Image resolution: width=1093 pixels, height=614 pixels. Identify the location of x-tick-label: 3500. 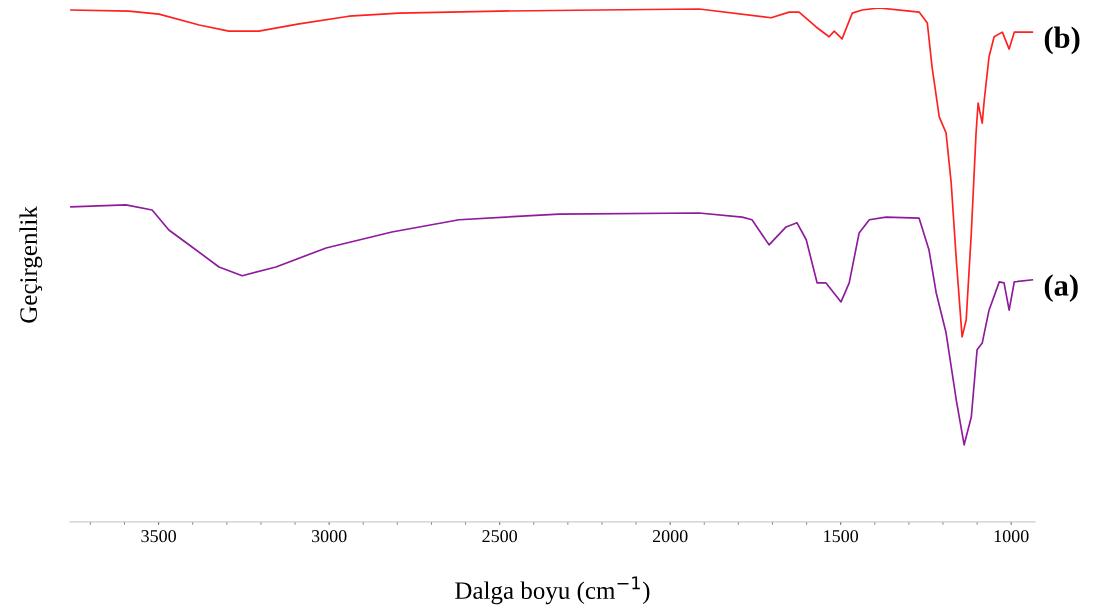
(158, 536).